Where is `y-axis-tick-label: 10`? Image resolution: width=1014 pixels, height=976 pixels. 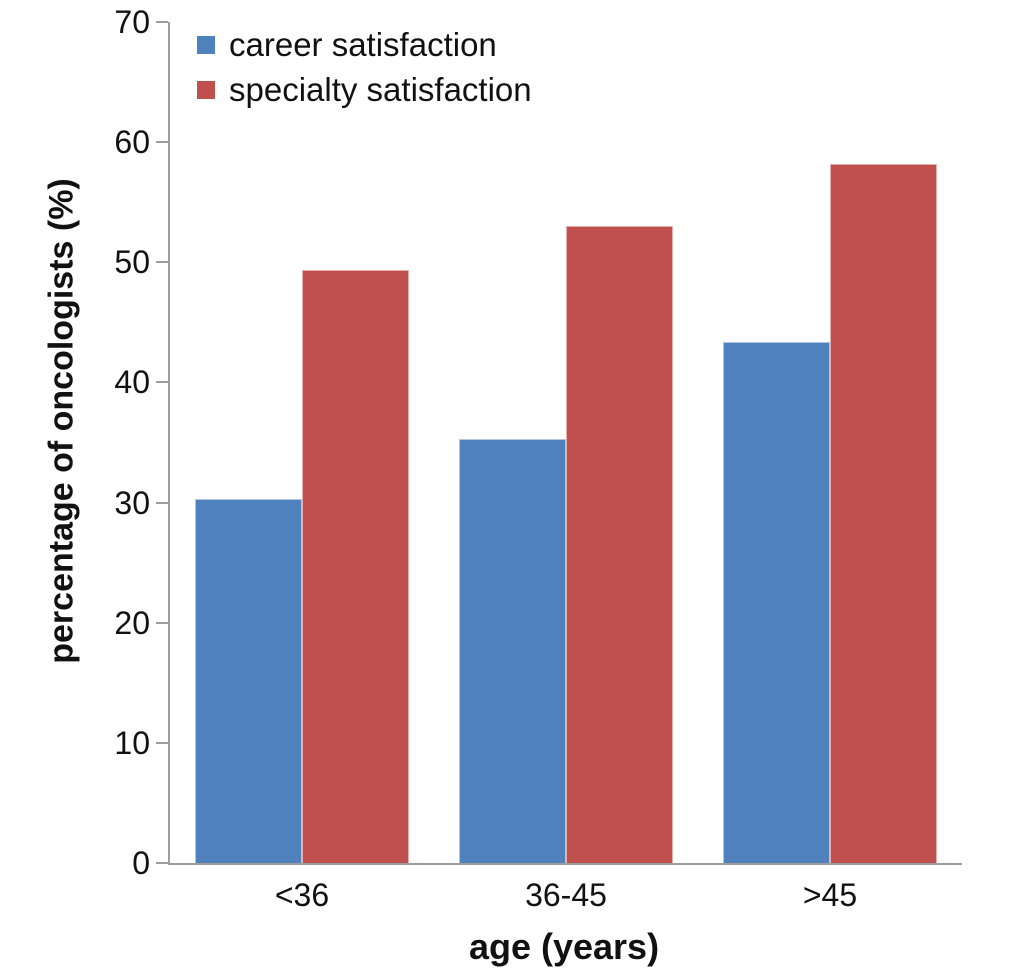
y-axis-tick-label: 10 is located at coordinates (132, 742).